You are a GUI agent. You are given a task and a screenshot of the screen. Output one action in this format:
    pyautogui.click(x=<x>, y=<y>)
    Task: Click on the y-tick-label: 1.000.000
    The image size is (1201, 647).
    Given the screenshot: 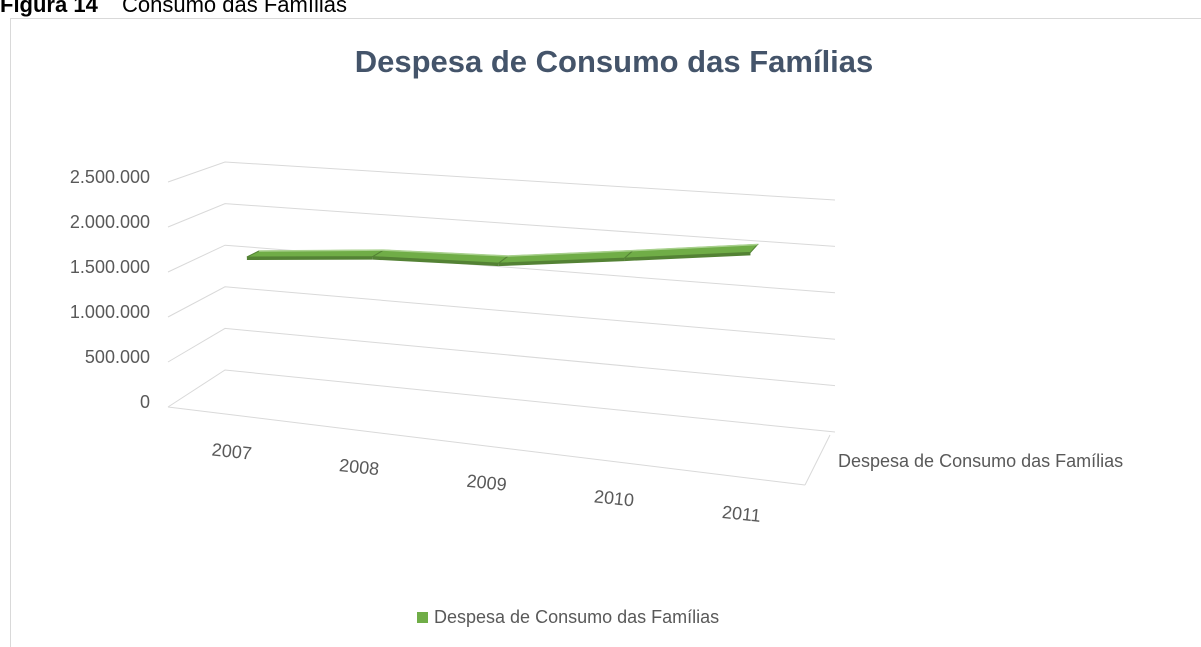 What is the action you would take?
    pyautogui.click(x=110, y=312)
    